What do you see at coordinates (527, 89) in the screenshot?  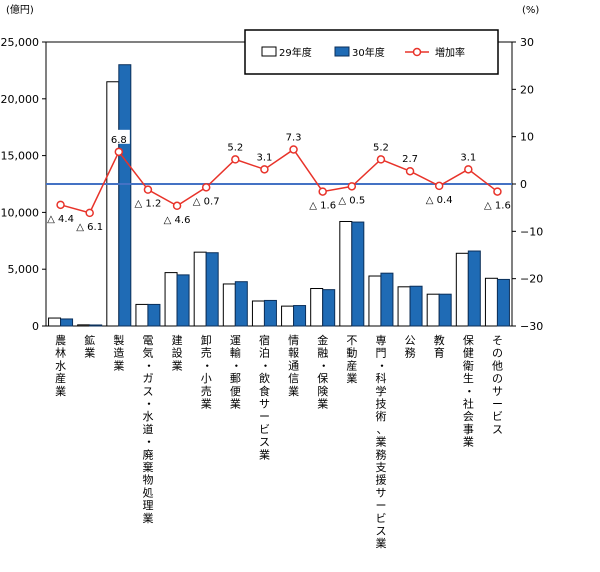 I see `right-tick-label: 20` at bounding box center [527, 89].